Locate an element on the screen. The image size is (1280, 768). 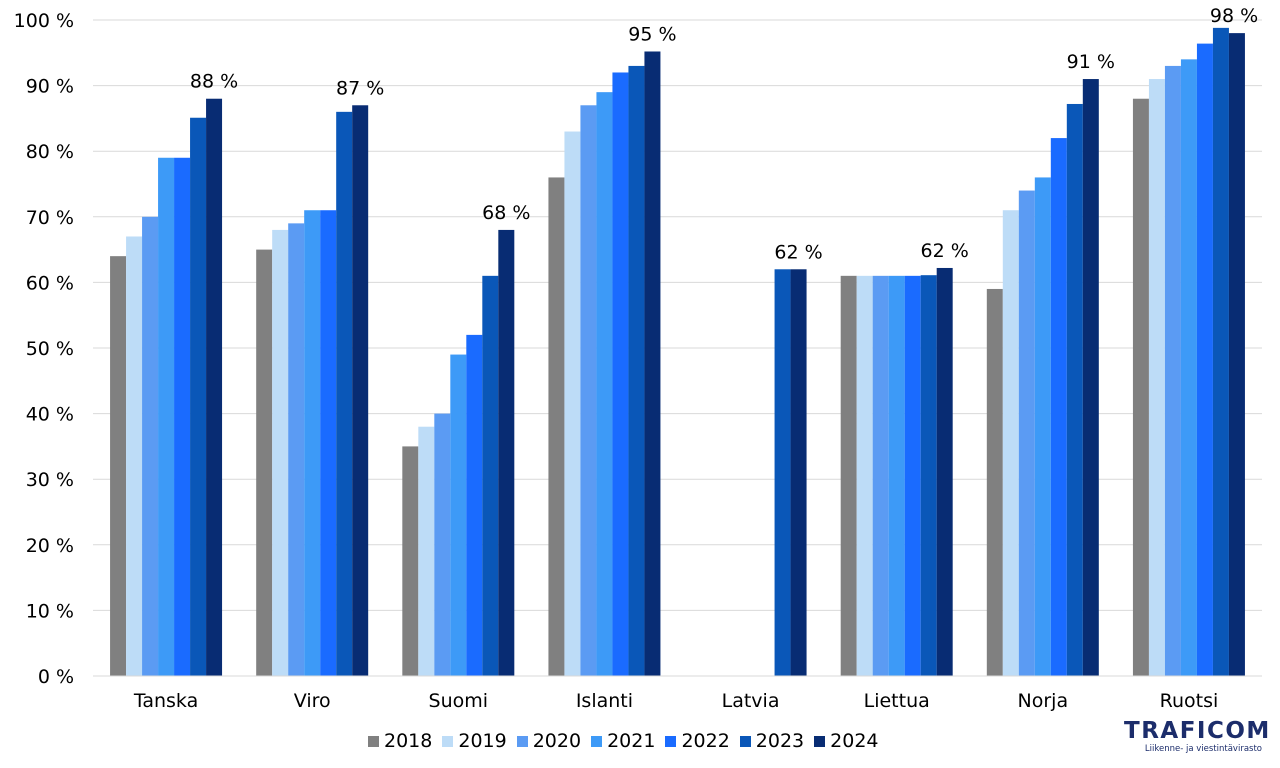
x-category-label: Viro is located at coordinates (312, 701).